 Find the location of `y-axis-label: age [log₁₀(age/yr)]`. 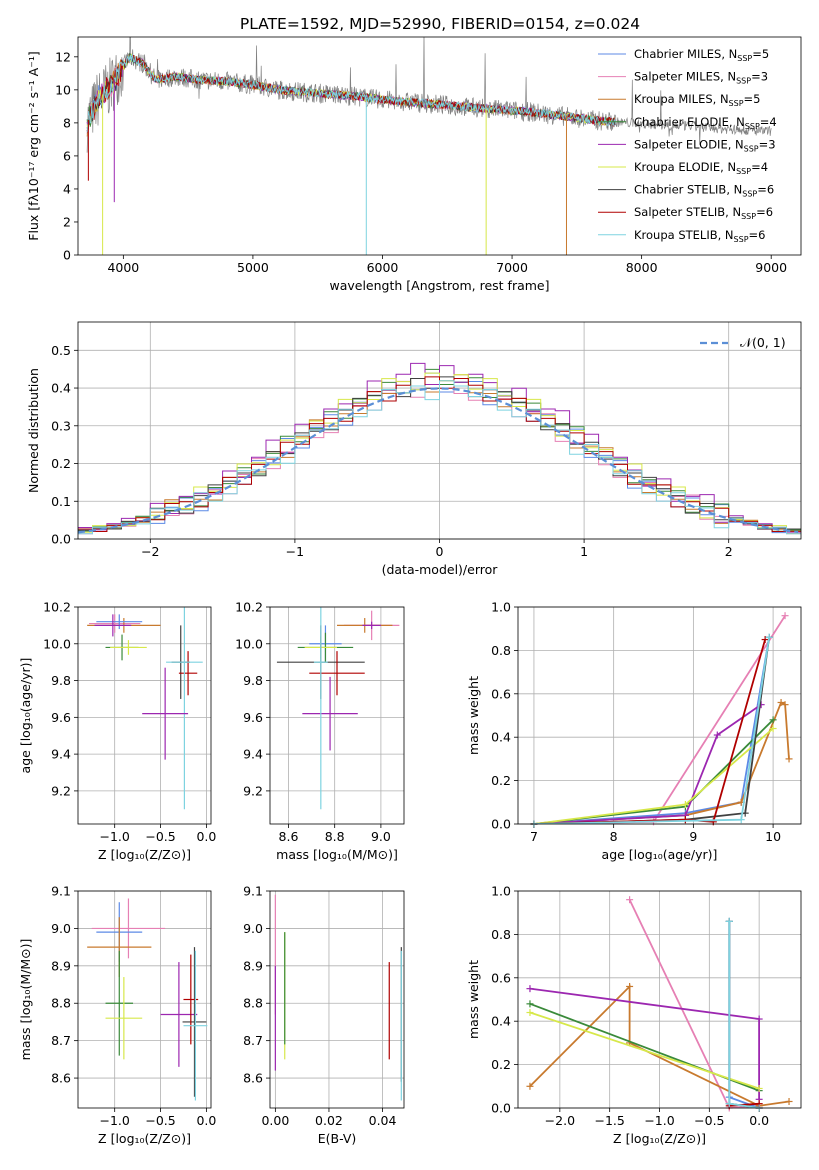

y-axis-label: age [log₁₀(age/yr)] is located at coordinates (25, 716).